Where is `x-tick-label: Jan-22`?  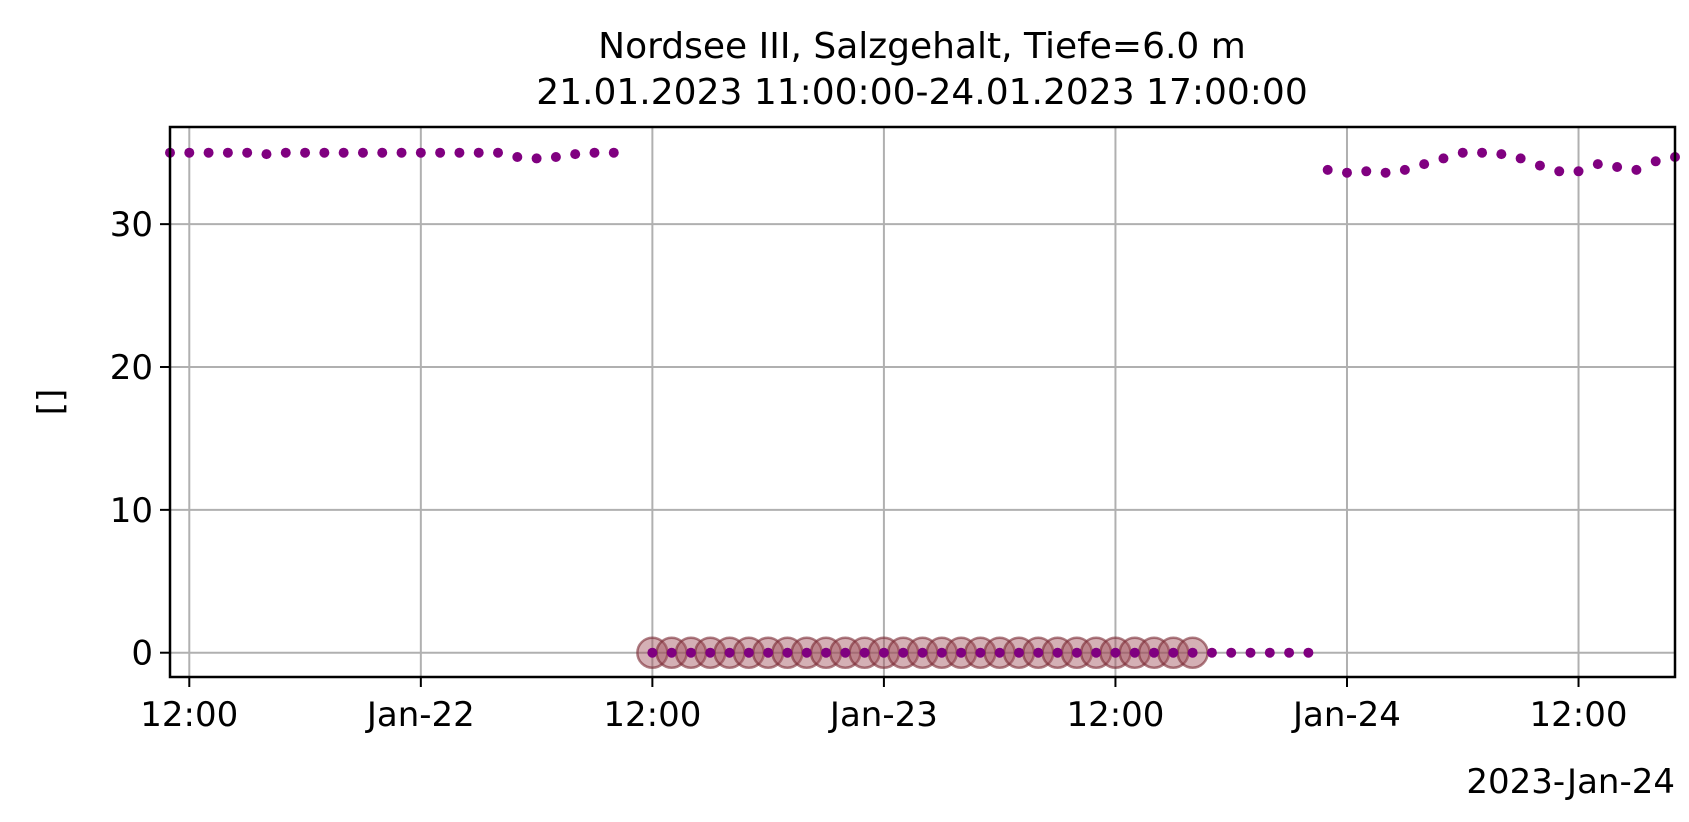 x-tick-label: Jan-22 is located at coordinates (420, 715).